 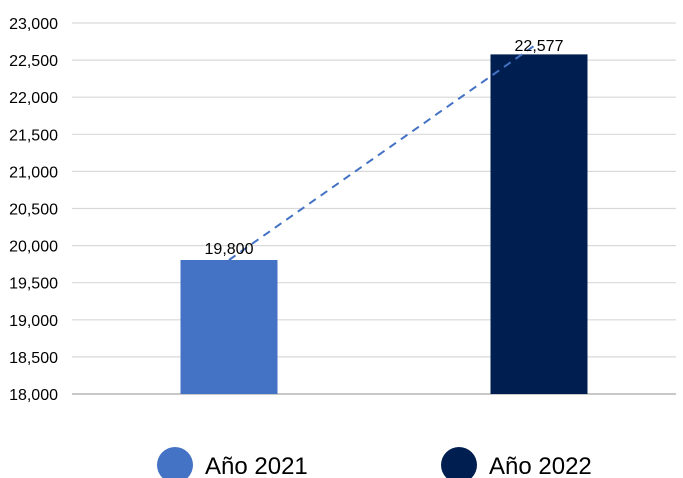 I want to click on legend-item-1: Año 2021, so click(x=232, y=462).